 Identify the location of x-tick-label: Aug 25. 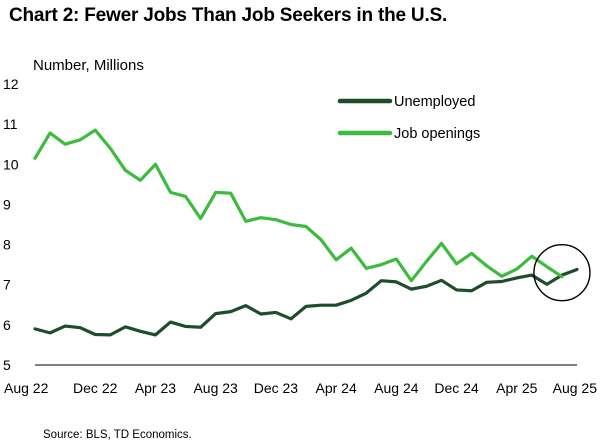
(575, 388).